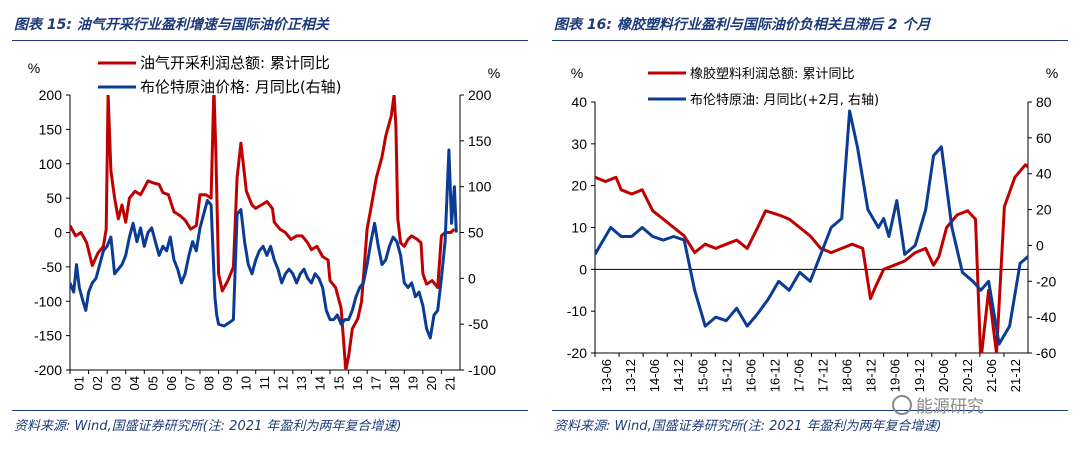 The width and height of the screenshot is (1080, 458). What do you see at coordinates (919, 375) in the screenshot?
I see `x-tick-label: 19-12` at bounding box center [919, 375].